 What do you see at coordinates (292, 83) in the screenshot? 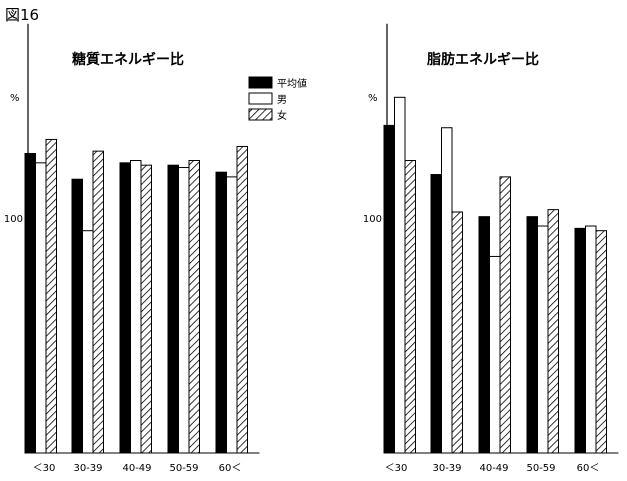
I see `legend-label: 平均値` at bounding box center [292, 83].